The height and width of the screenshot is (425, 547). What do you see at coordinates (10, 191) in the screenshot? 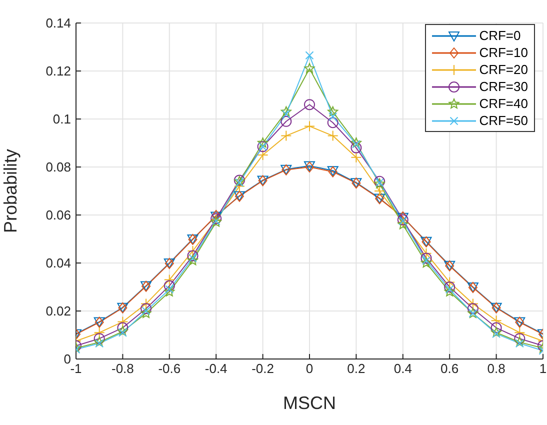
I see `y-axis-title: Probability` at bounding box center [10, 191].